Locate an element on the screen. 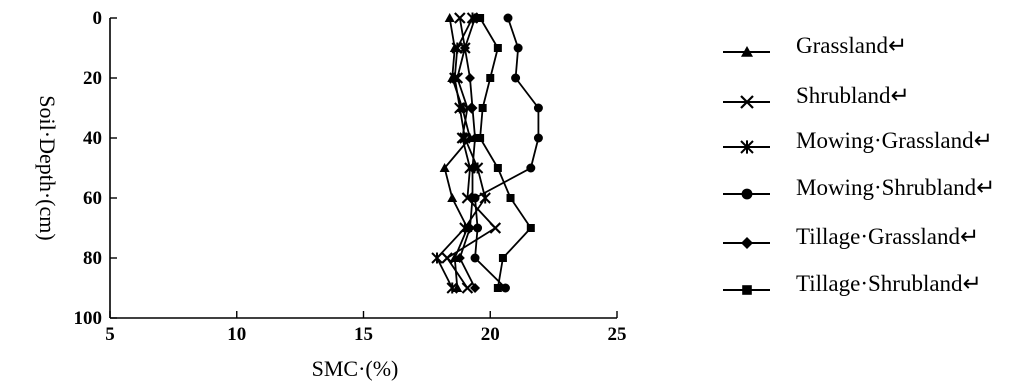  legend-item: Shrubland↵ is located at coordinates (816, 96).